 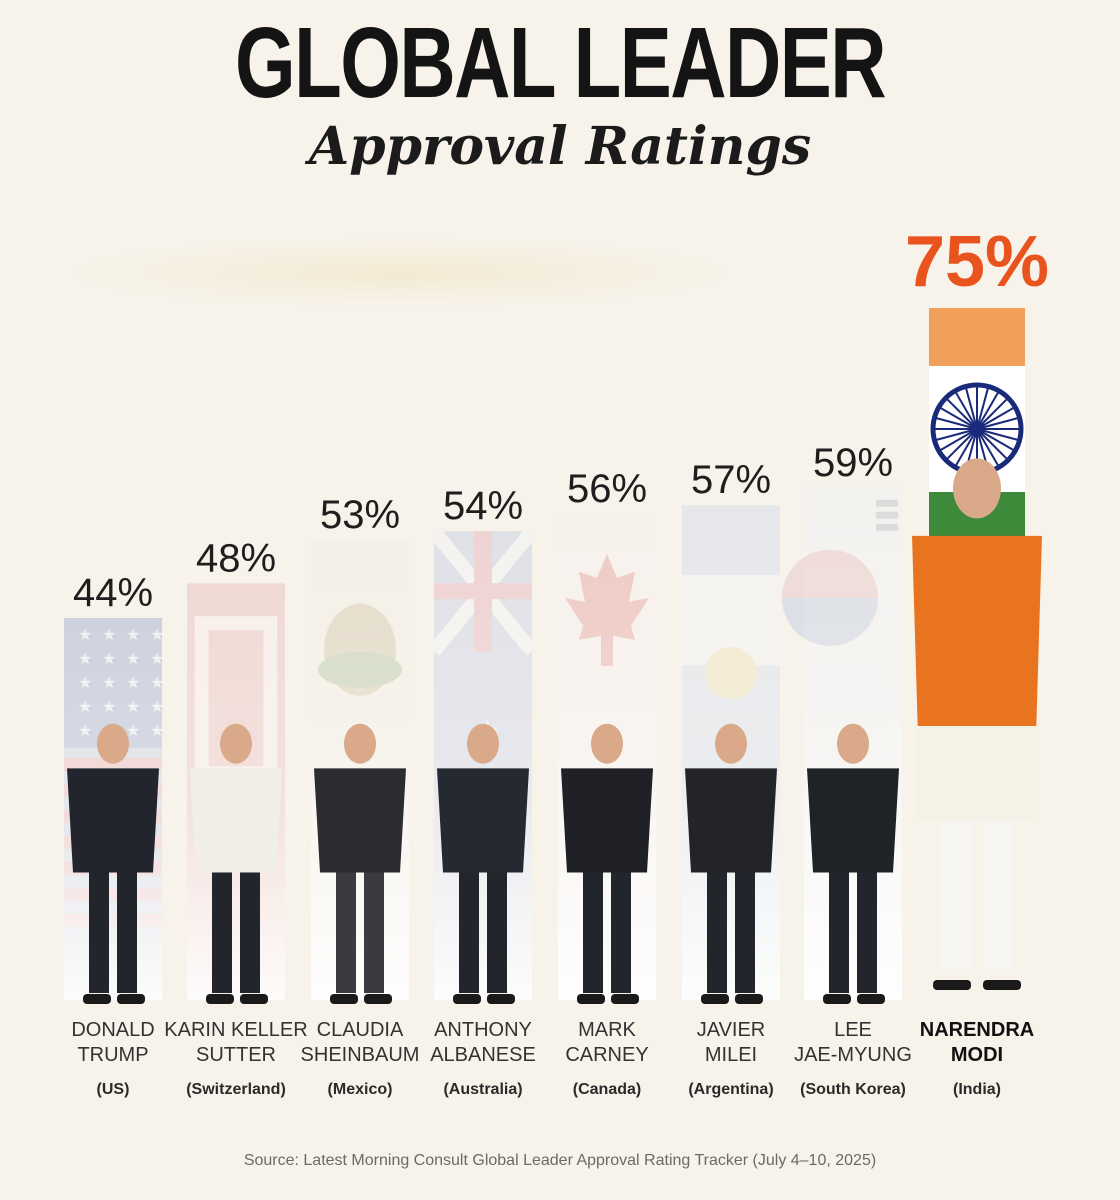 I want to click on bar-mexico: 53% CLAUDIA SHEINBAUM (Mexico), so click(x=360, y=795).